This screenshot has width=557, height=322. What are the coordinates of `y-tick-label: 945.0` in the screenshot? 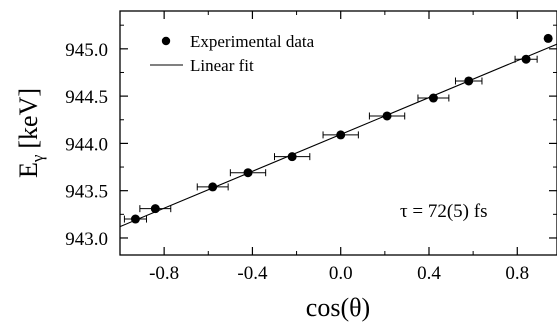 It's located at (86, 50).